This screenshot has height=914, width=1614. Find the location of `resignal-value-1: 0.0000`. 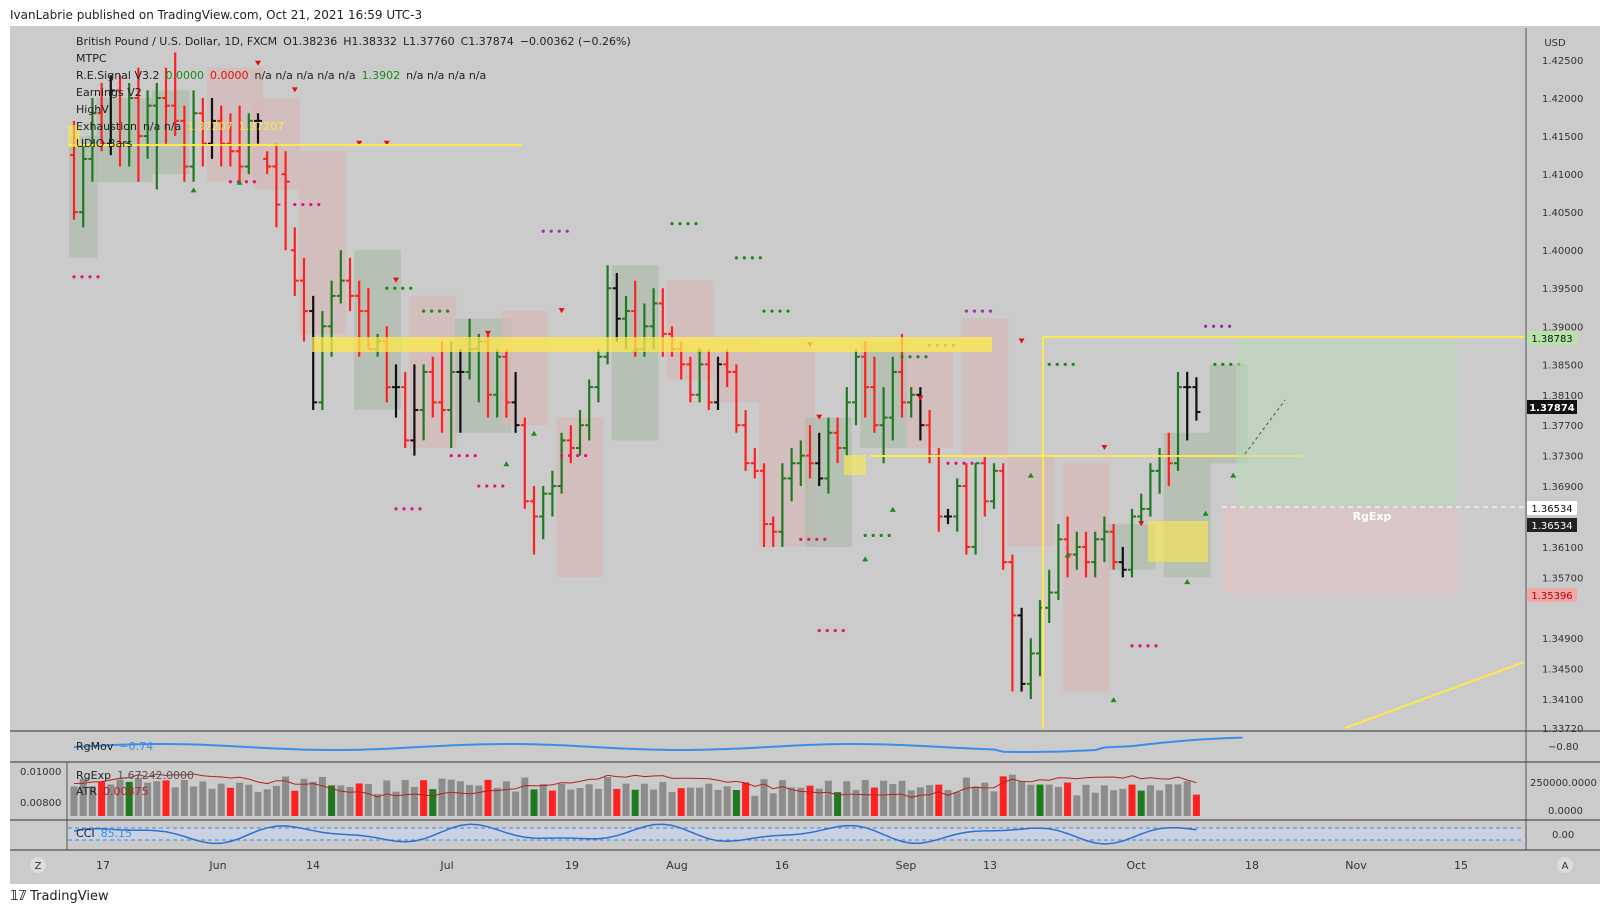

resignal-value-1: 0.0000 is located at coordinates (185, 75).